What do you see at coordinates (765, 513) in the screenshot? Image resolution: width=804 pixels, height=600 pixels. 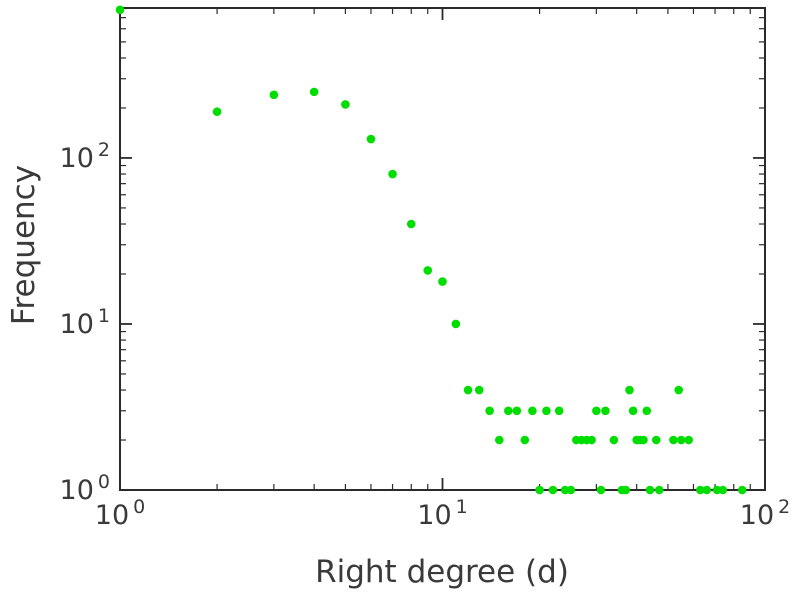 I see `x-tick-label: 10 2` at bounding box center [765, 513].